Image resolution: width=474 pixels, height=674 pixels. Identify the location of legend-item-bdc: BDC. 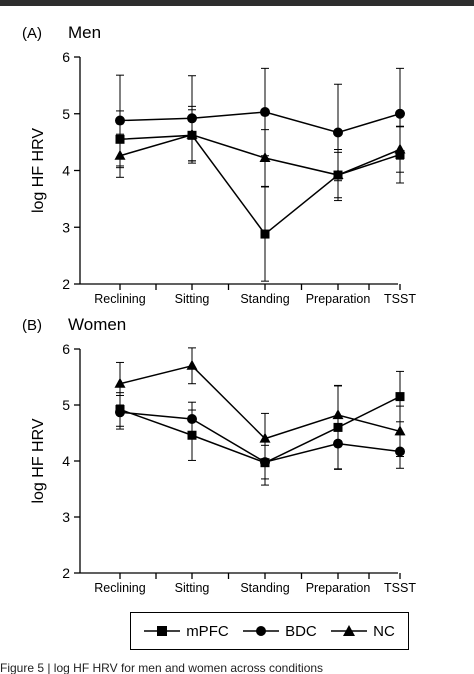
(280, 631).